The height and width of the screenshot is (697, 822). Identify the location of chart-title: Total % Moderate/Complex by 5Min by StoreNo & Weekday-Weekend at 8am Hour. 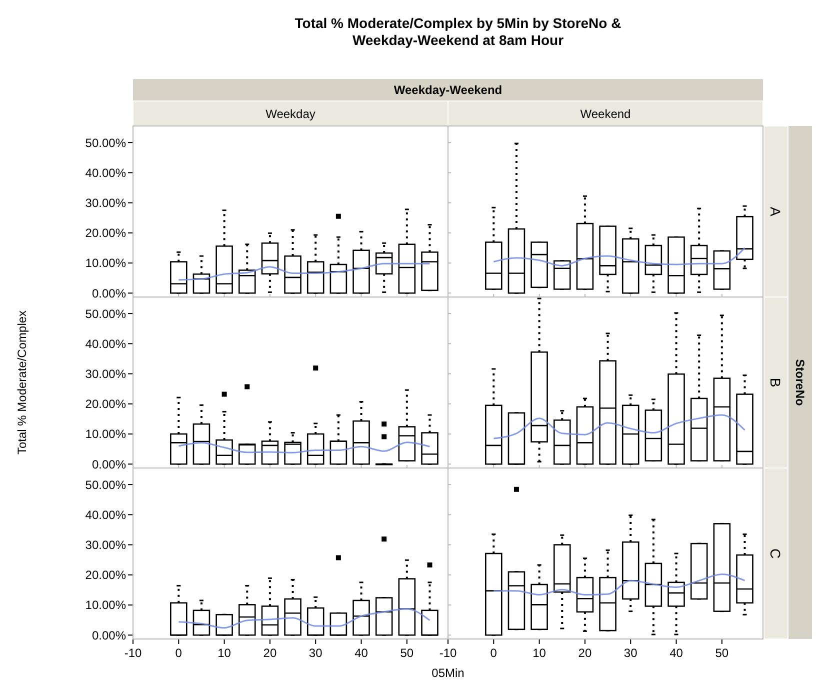
(458, 31).